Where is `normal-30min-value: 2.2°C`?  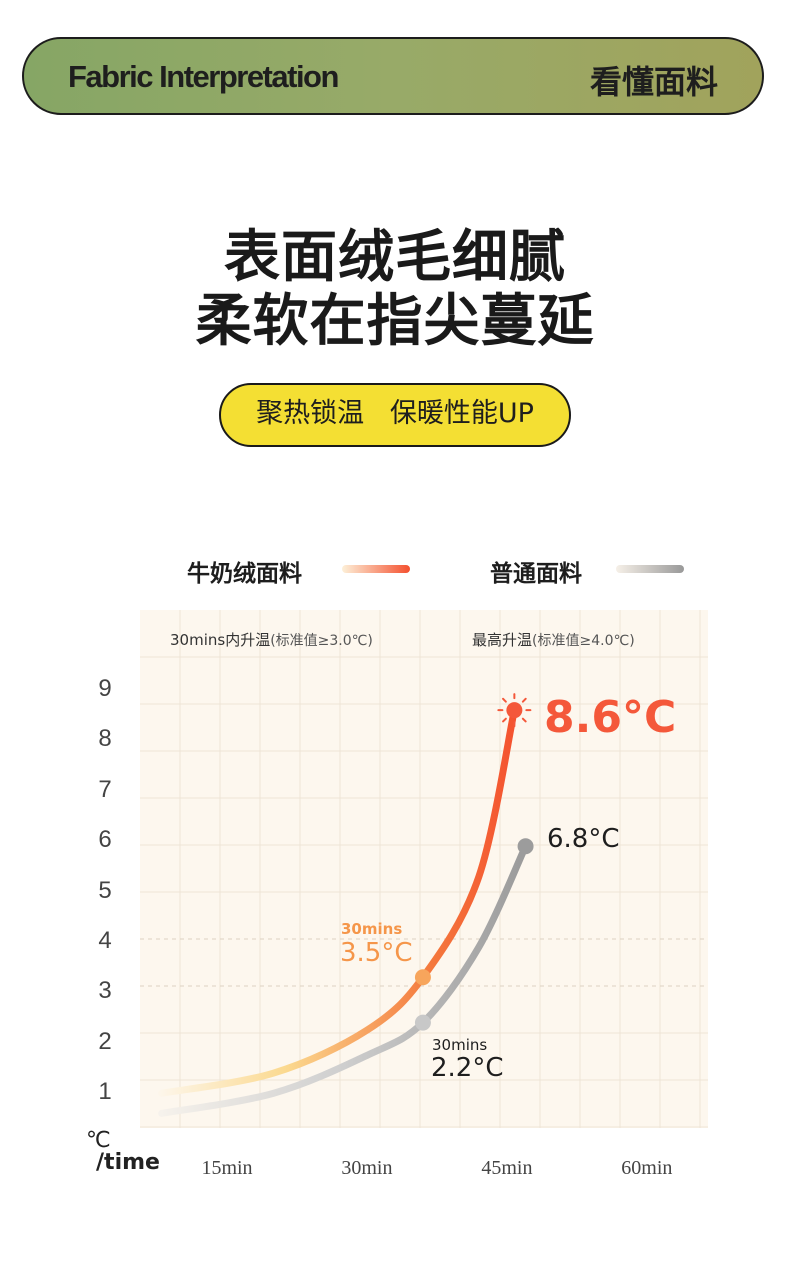 normal-30min-value: 2.2°C is located at coordinates (467, 1068).